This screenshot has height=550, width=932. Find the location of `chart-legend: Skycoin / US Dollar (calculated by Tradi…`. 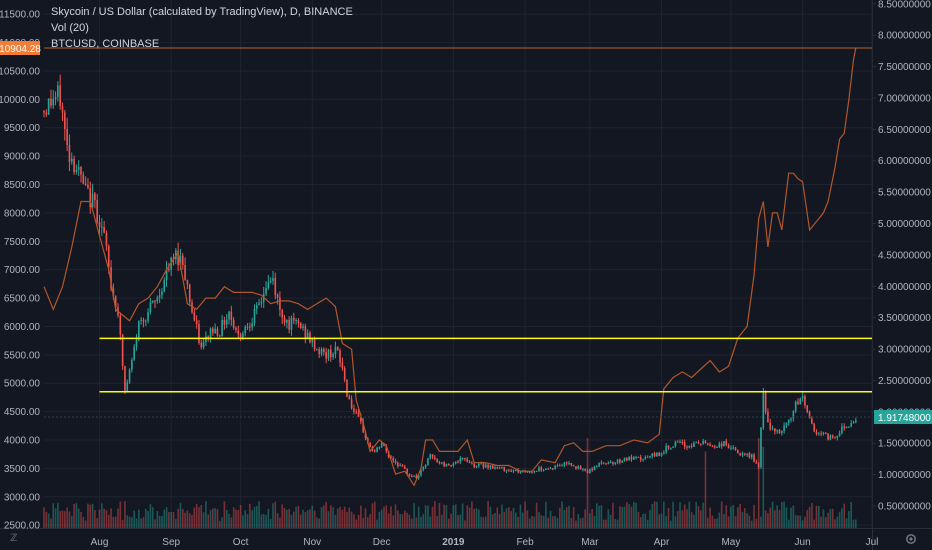

chart-legend: Skycoin / US Dollar (calculated by Tradi… is located at coordinates (202, 28).